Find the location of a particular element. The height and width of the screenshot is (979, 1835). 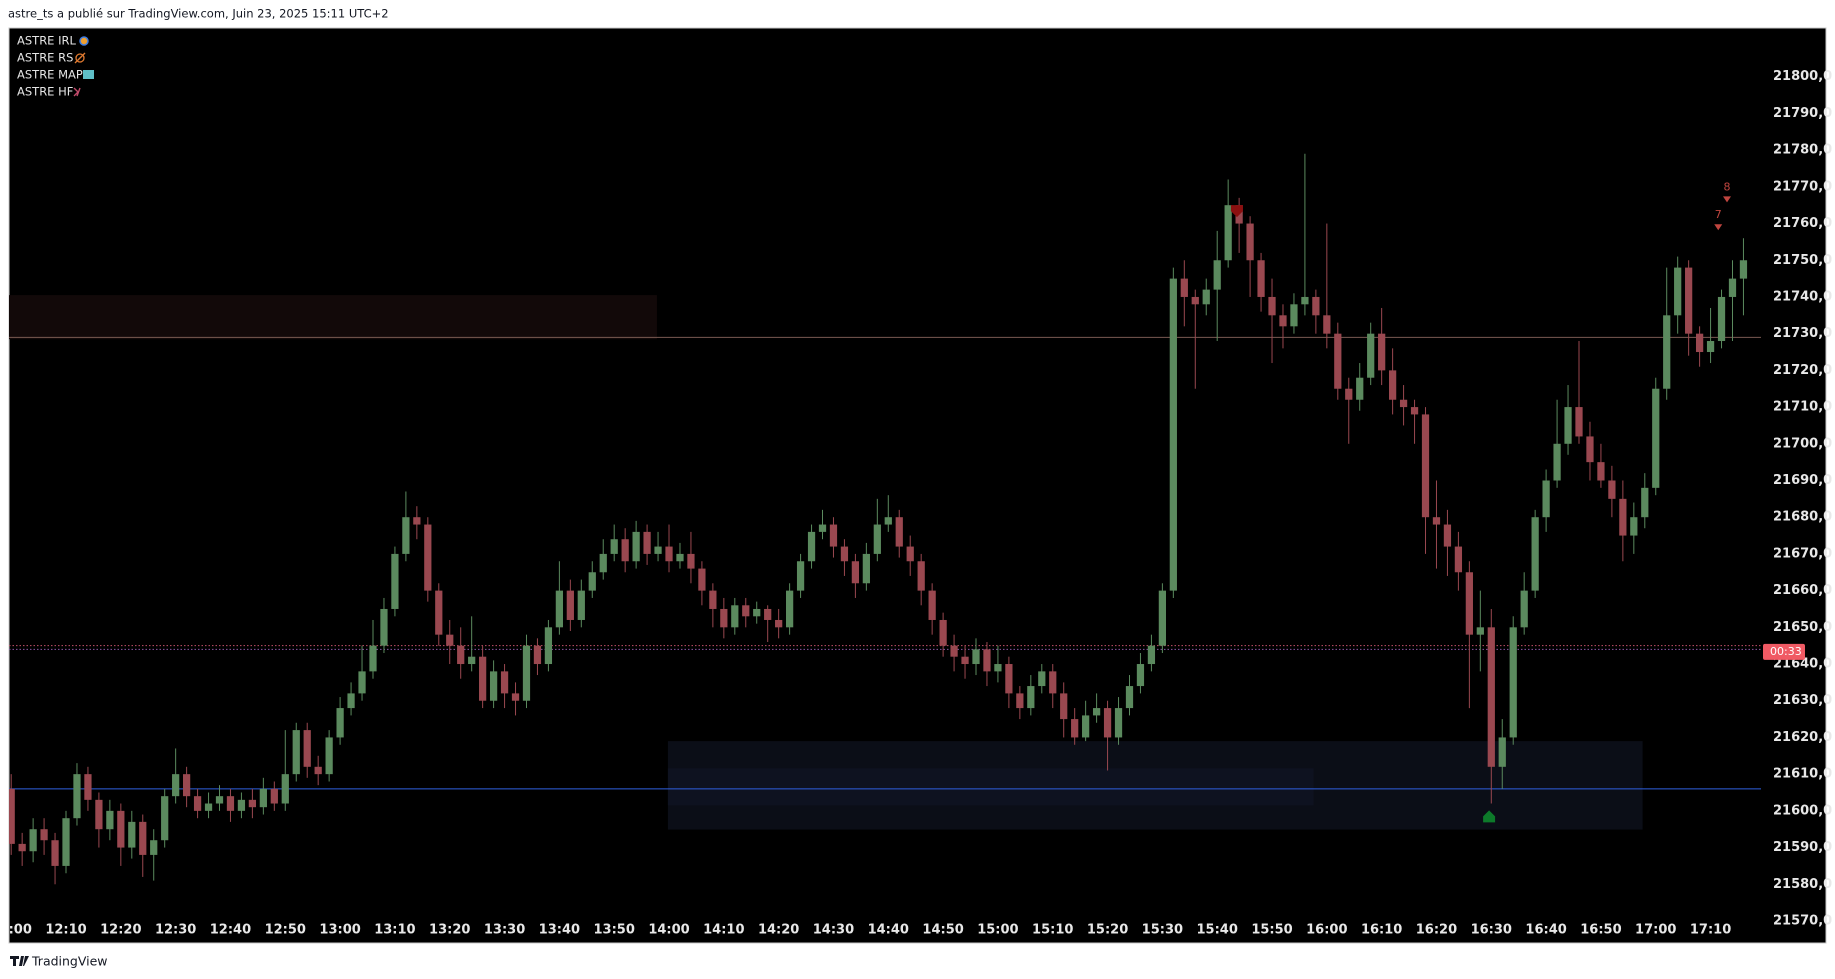

y-tick-label: 21700,0 is located at coordinates (1802, 443).